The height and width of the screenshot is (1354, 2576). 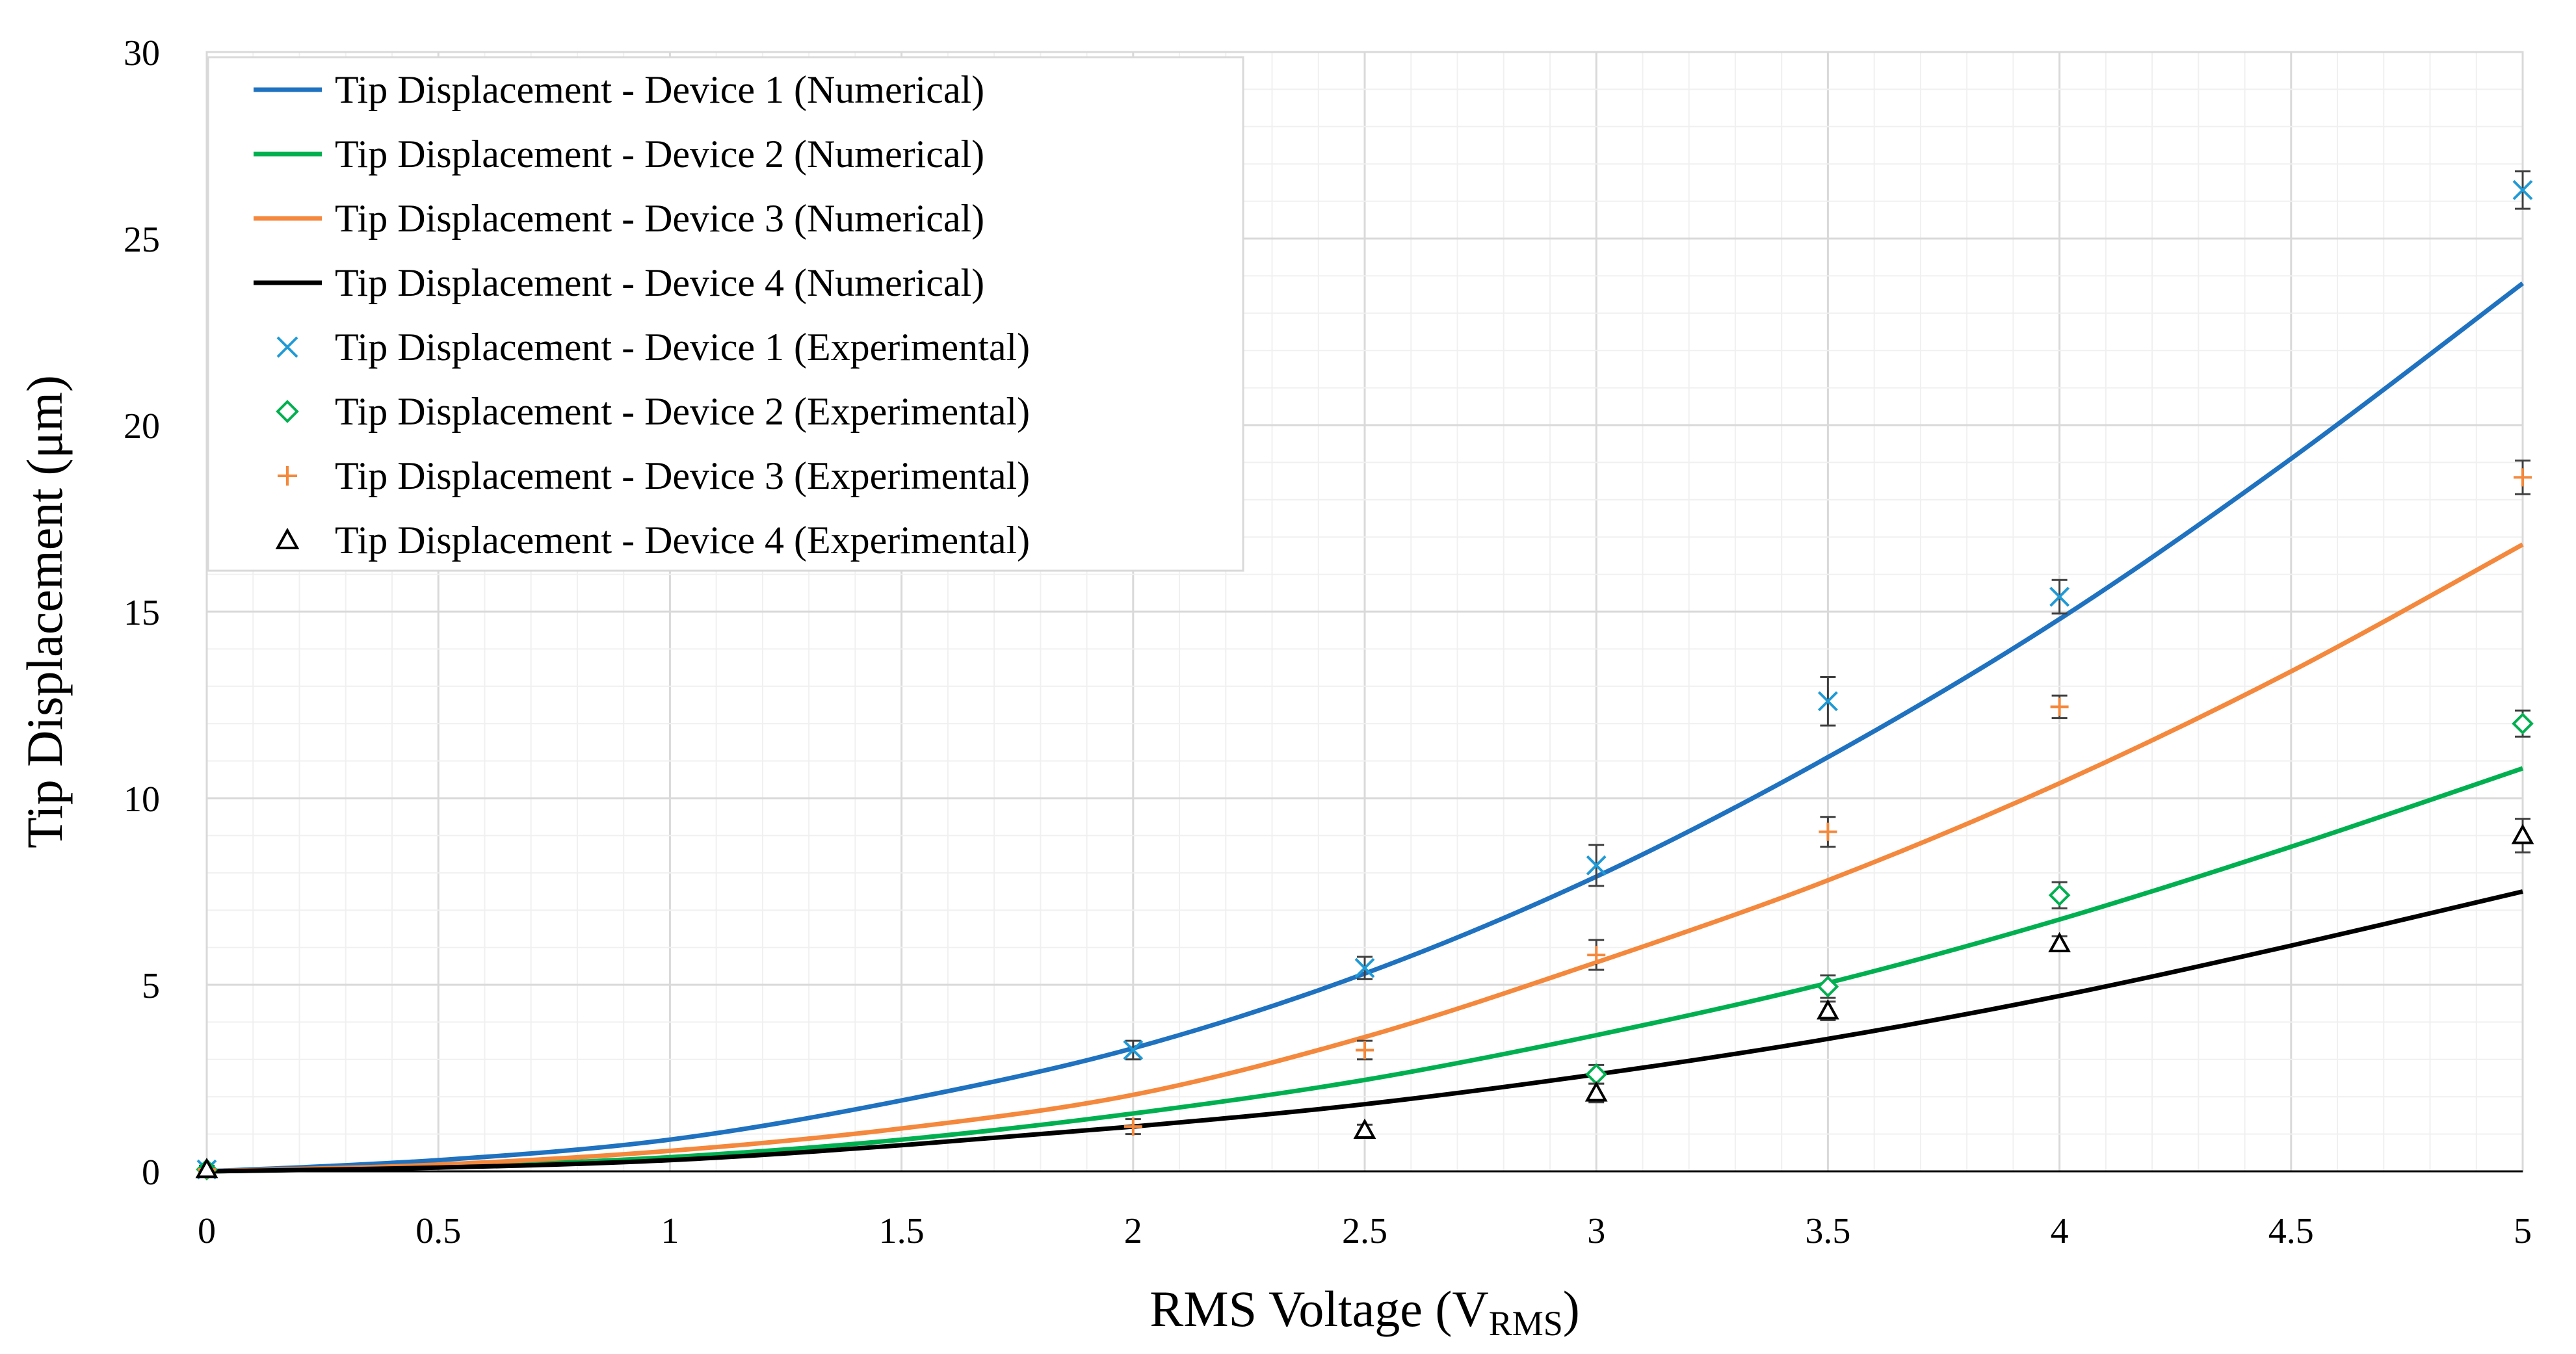 I want to click on y-tick-label: 25, so click(x=142, y=240).